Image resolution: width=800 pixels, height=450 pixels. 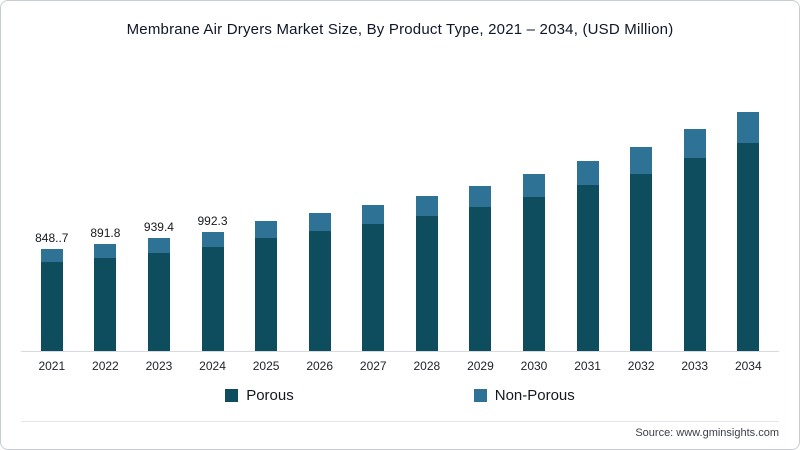 I want to click on bar-column-2022: 891.8, so click(x=106, y=288).